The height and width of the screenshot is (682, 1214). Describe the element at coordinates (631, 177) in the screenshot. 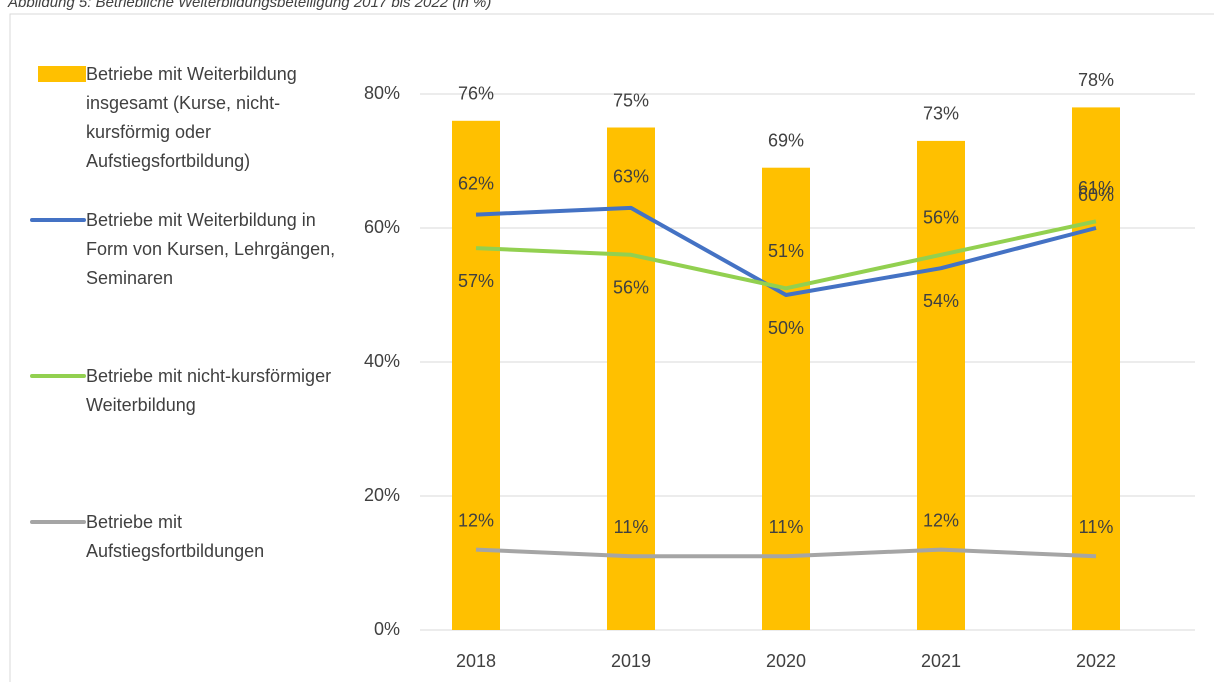

I see `data-label: 63%` at that location.